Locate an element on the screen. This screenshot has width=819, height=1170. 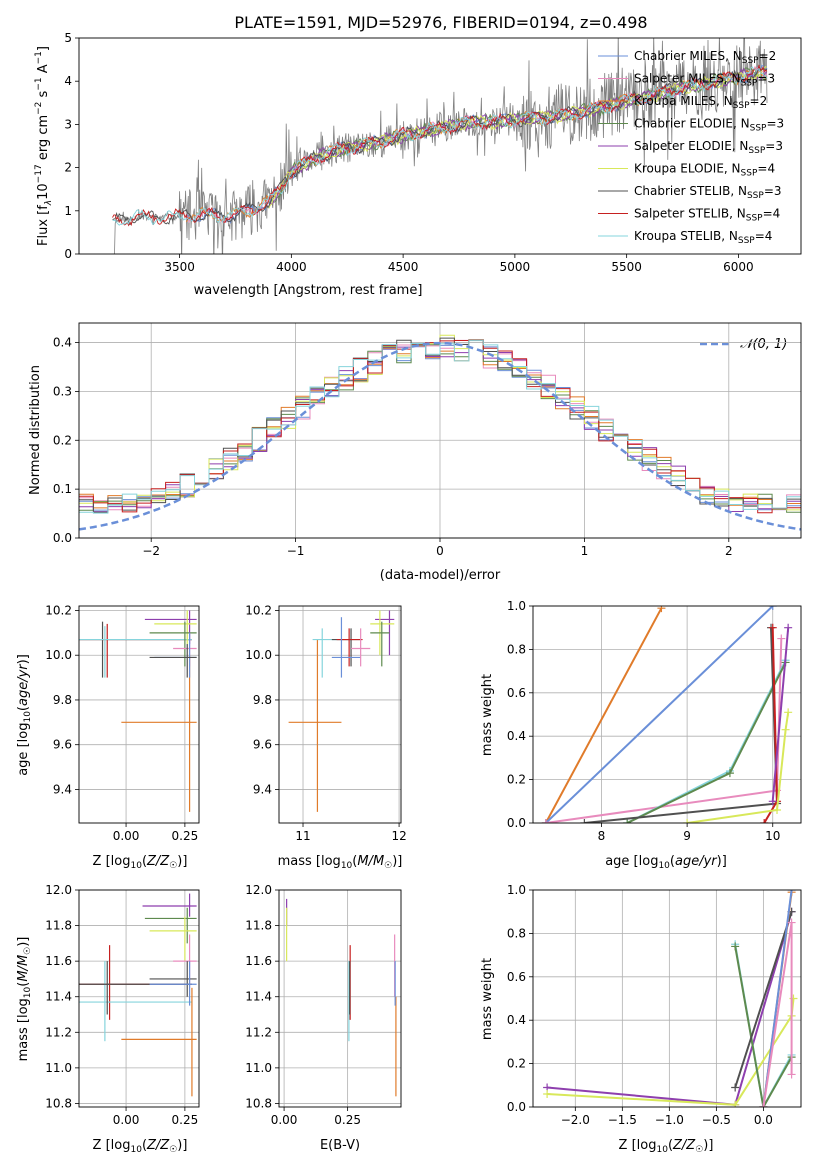
weight-vs-age-marker-chabrier_stelib is located at coordinates (584, 821).